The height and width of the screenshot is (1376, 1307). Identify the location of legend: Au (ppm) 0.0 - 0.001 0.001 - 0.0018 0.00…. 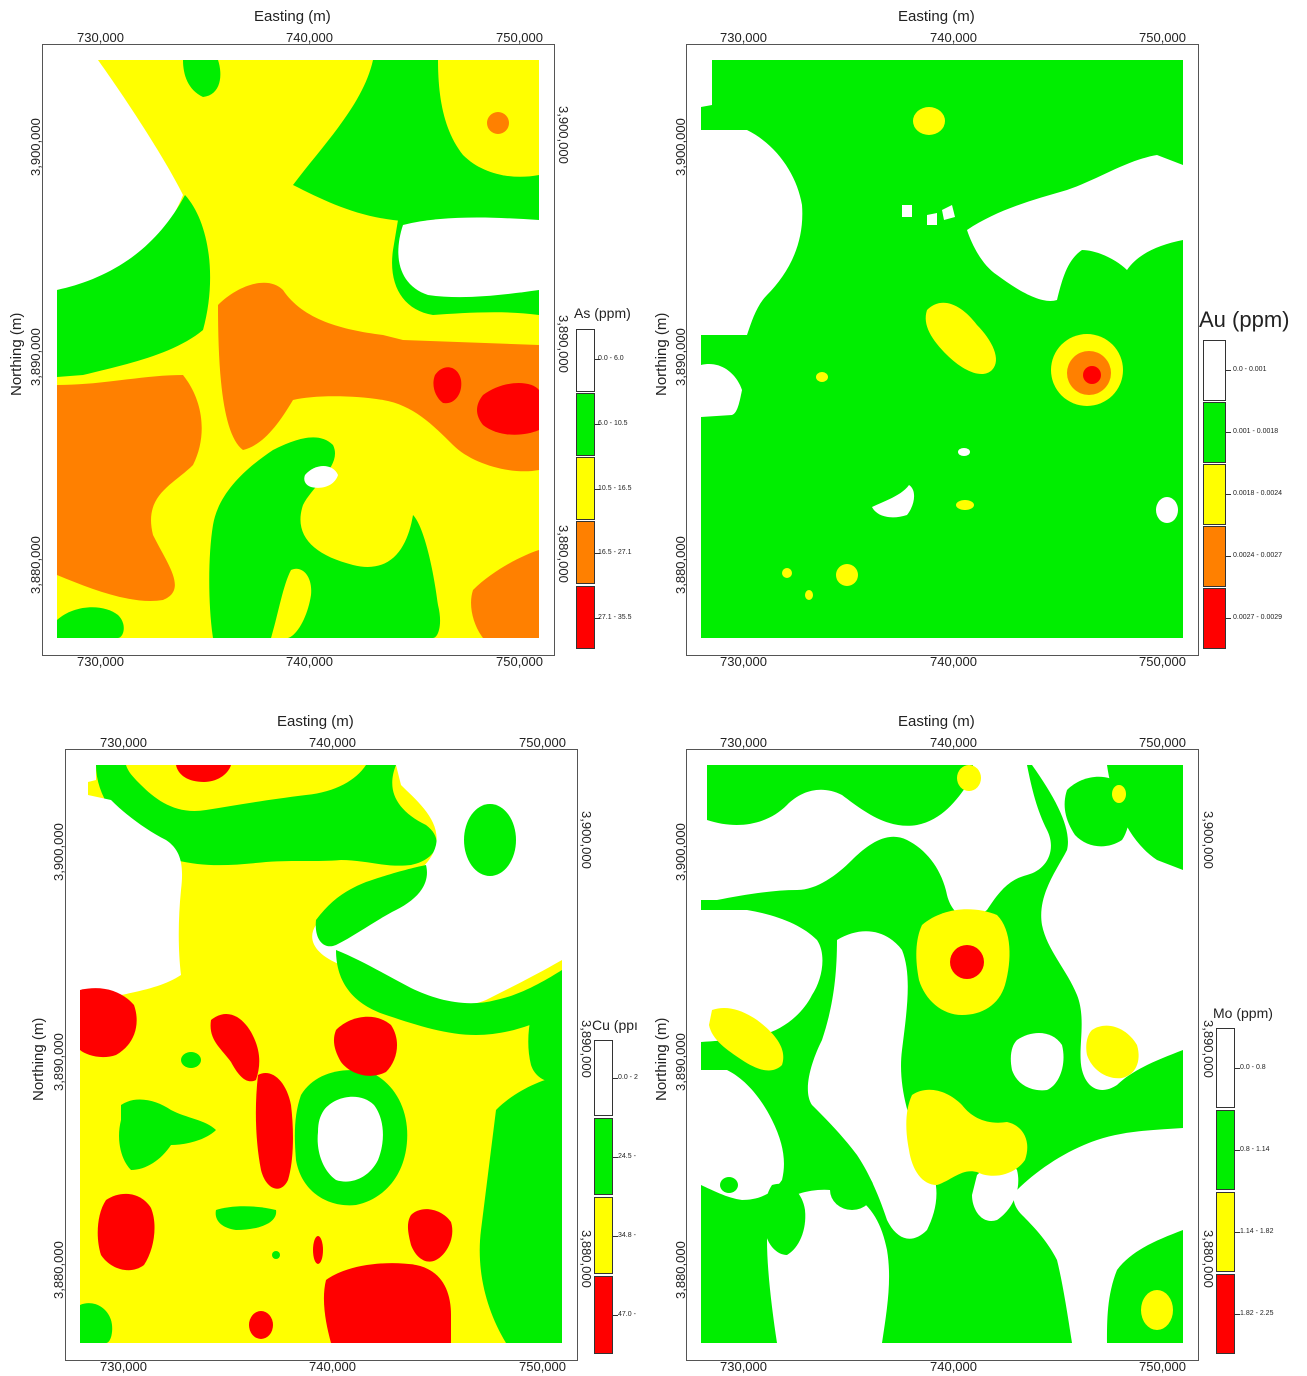
(1252, 480).